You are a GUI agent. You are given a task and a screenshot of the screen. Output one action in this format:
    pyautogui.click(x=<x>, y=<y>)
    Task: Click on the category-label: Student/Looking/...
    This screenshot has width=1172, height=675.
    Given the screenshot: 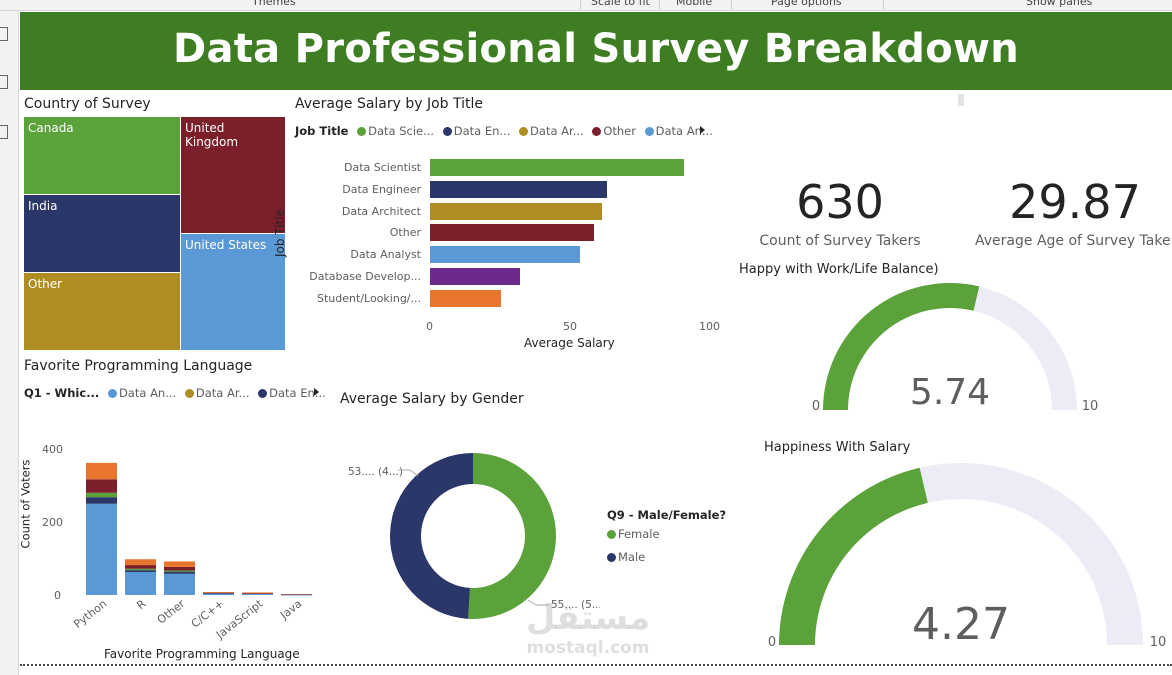 What is the action you would take?
    pyautogui.click(x=369, y=298)
    